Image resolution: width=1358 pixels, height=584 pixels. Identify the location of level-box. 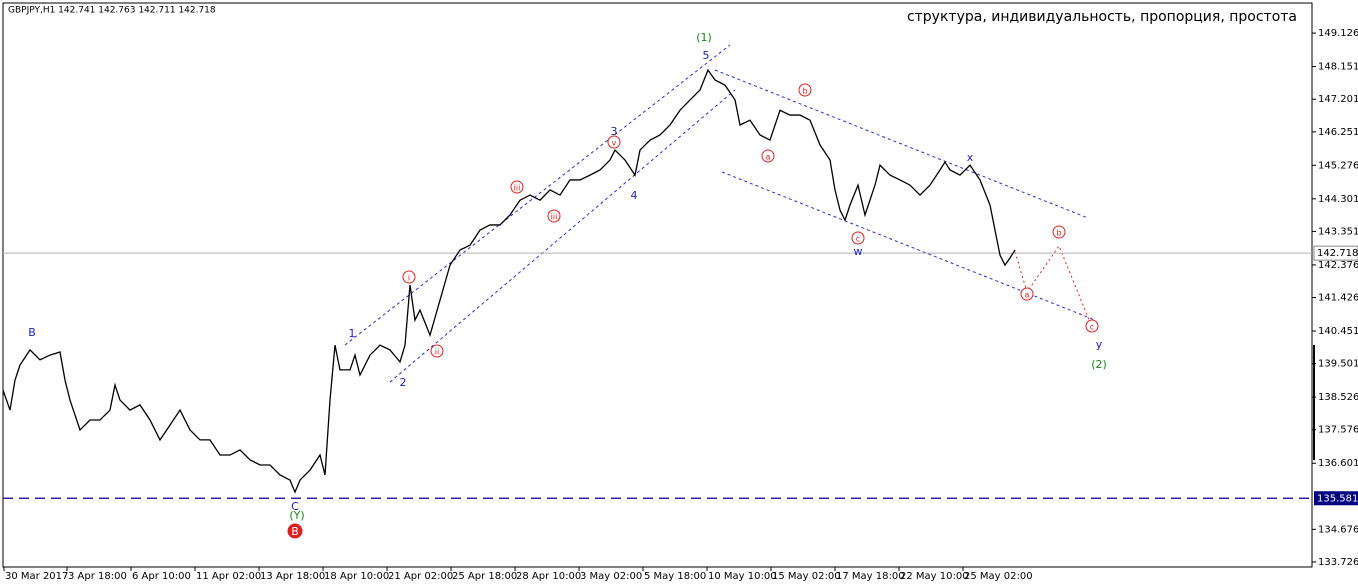
(1336, 498).